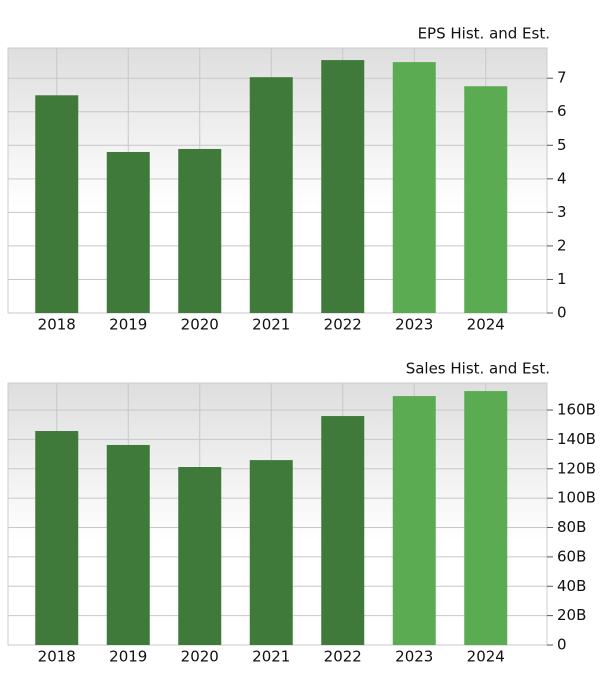 The height and width of the screenshot is (685, 606). I want to click on y-tick-label: 140B, so click(576, 439).